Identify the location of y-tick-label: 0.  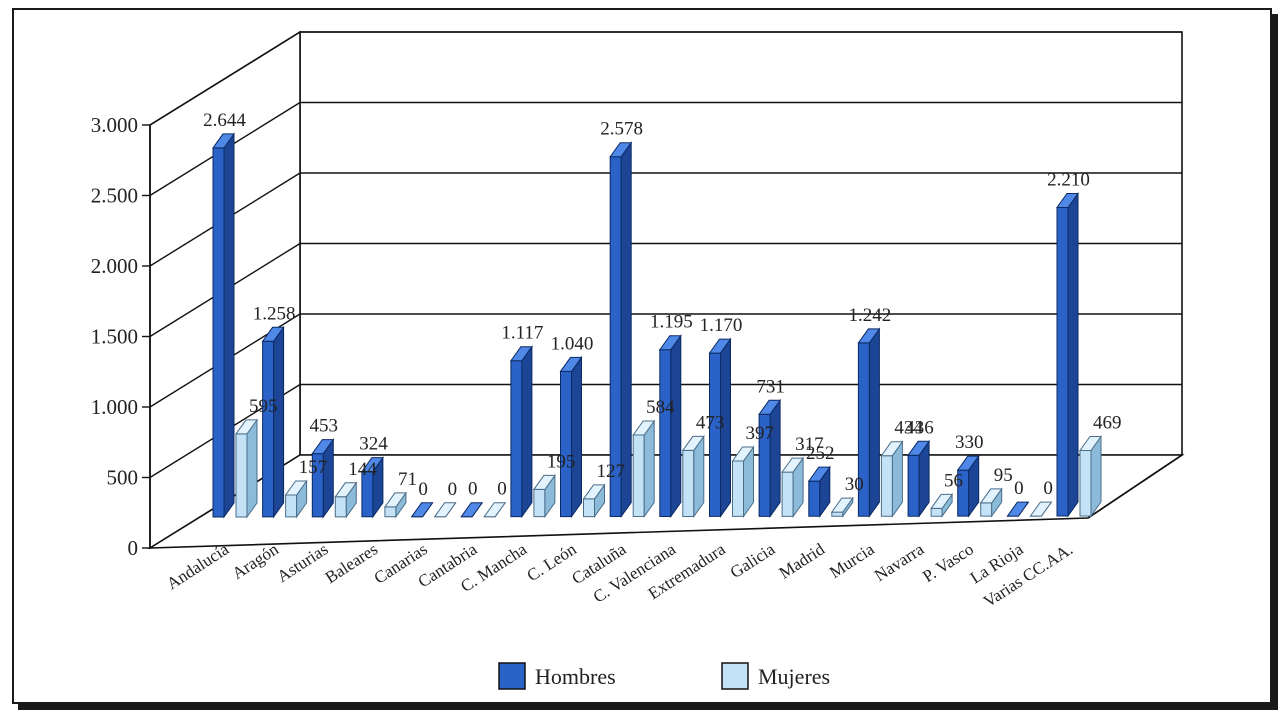
(133, 548).